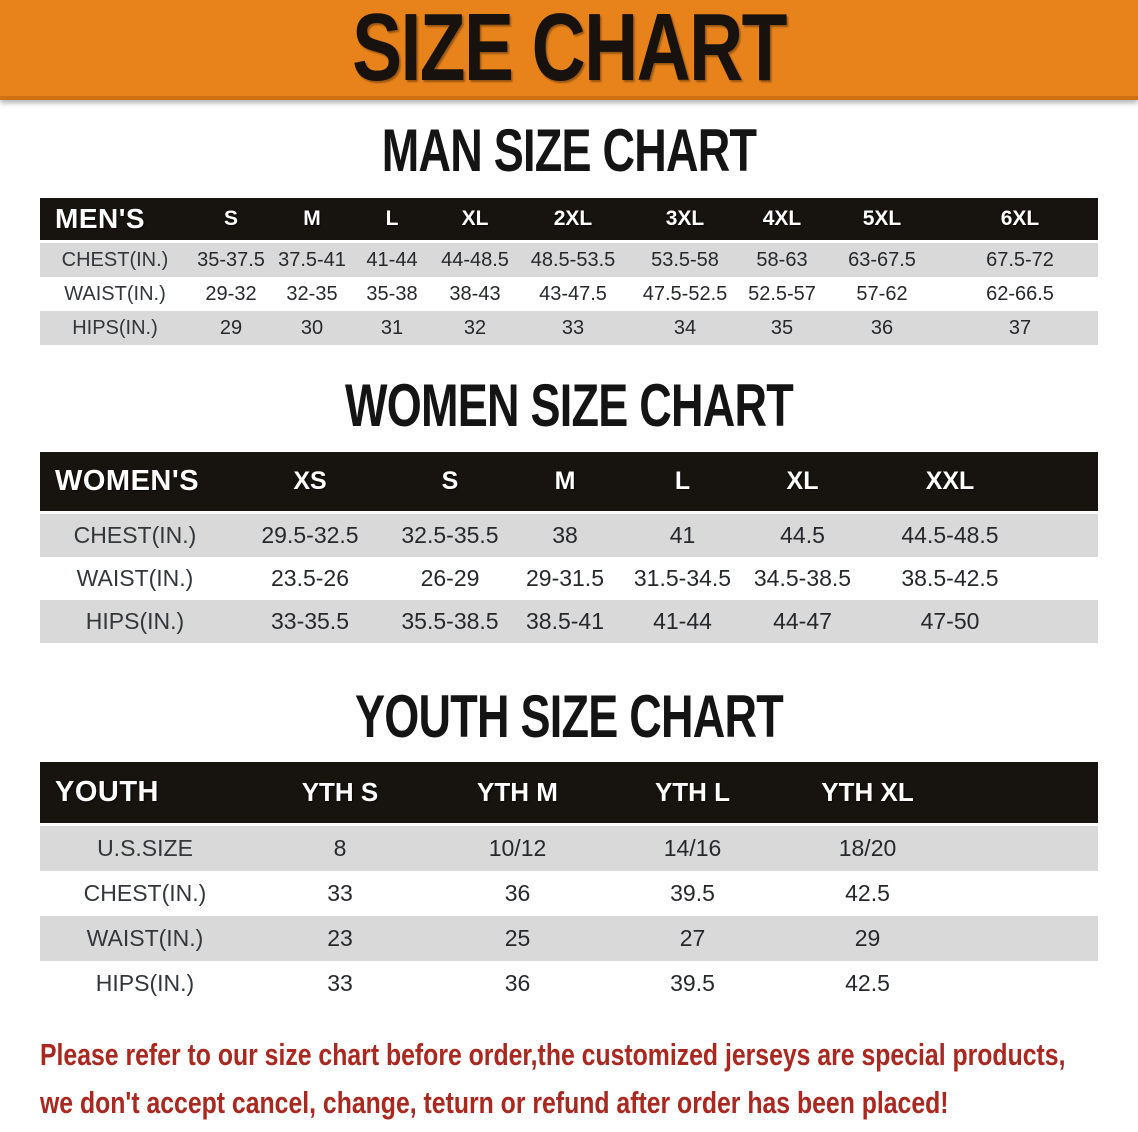  I want to click on size-value-cell: 43-47.5, so click(573, 294).